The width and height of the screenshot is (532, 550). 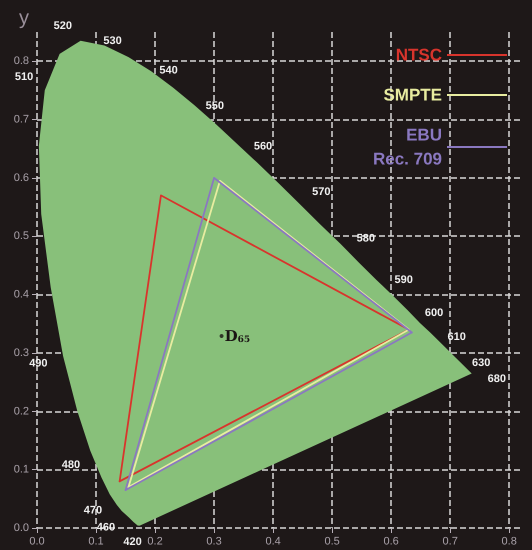 I want to click on x-tick-label: 0.5, so click(x=332, y=542).